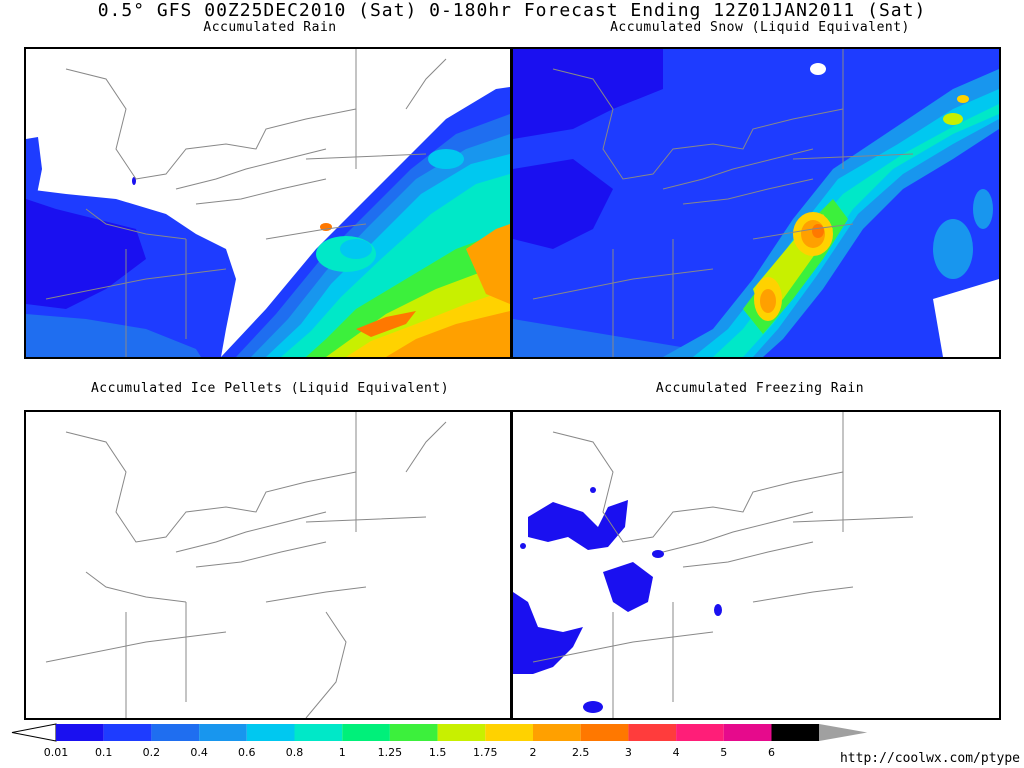  Describe the element at coordinates (34, 168) in the screenshot. I see `rain-nw-blob` at that location.